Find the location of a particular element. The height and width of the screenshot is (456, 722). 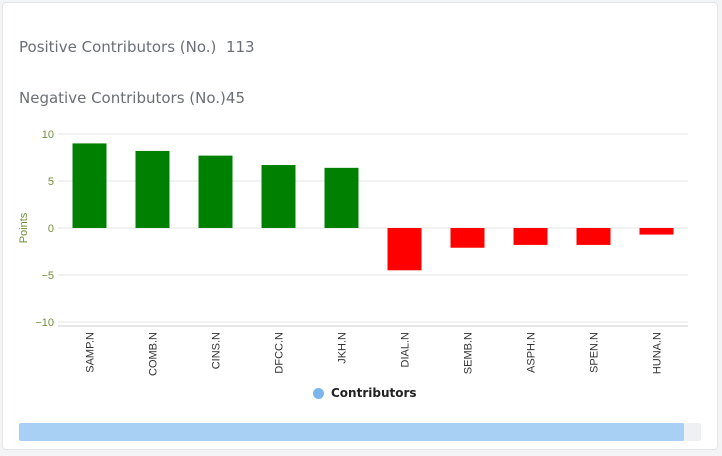

x-tick-label: SAMP.N is located at coordinates (91, 352).